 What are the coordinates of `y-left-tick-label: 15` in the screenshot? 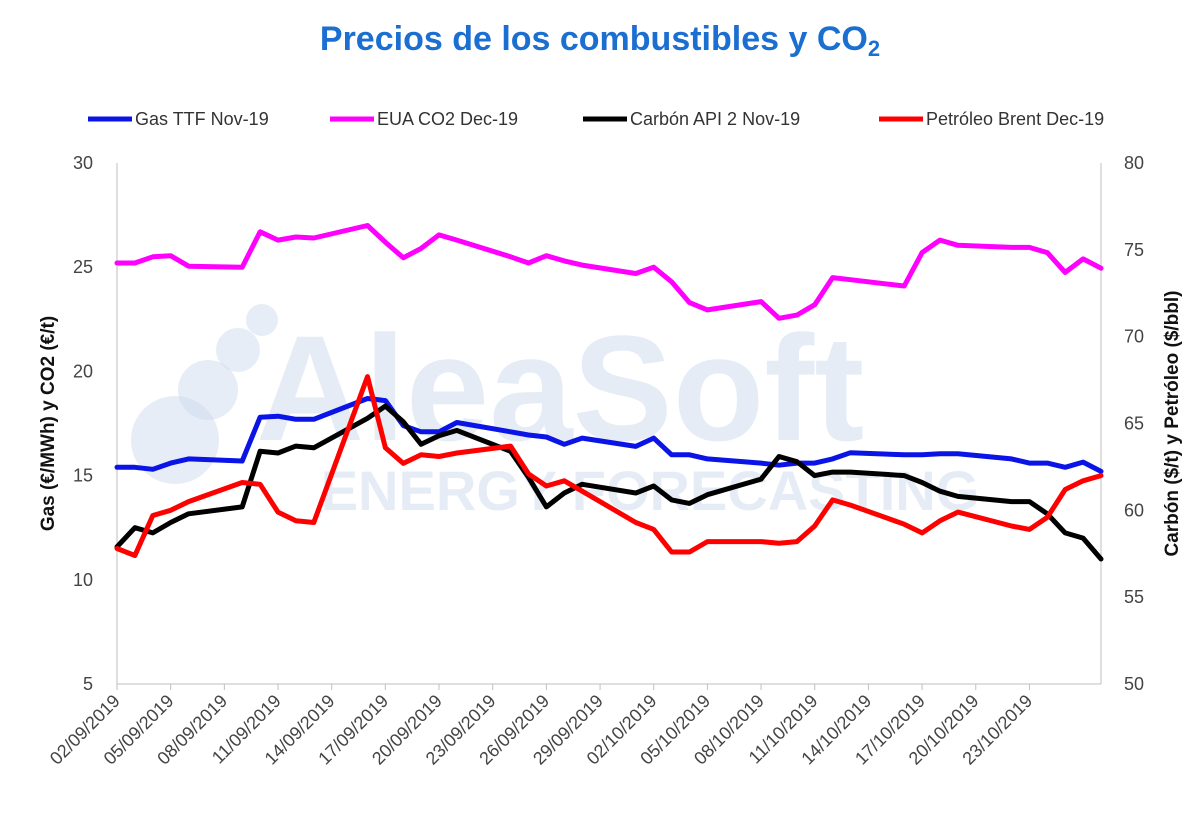 It's located at (83, 476).